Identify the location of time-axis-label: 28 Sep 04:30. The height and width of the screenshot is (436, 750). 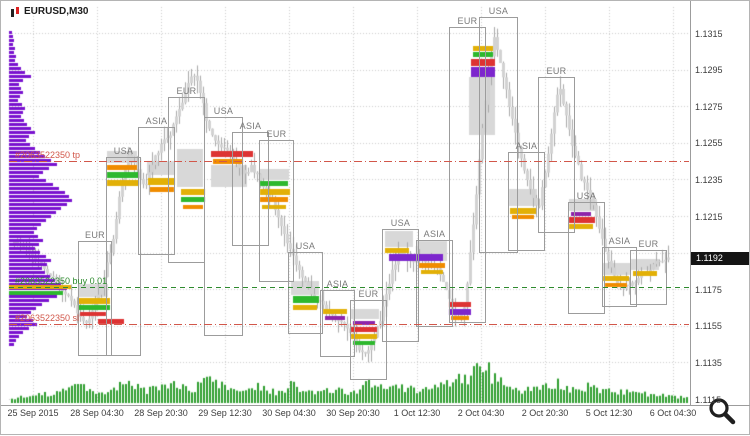
(97, 413).